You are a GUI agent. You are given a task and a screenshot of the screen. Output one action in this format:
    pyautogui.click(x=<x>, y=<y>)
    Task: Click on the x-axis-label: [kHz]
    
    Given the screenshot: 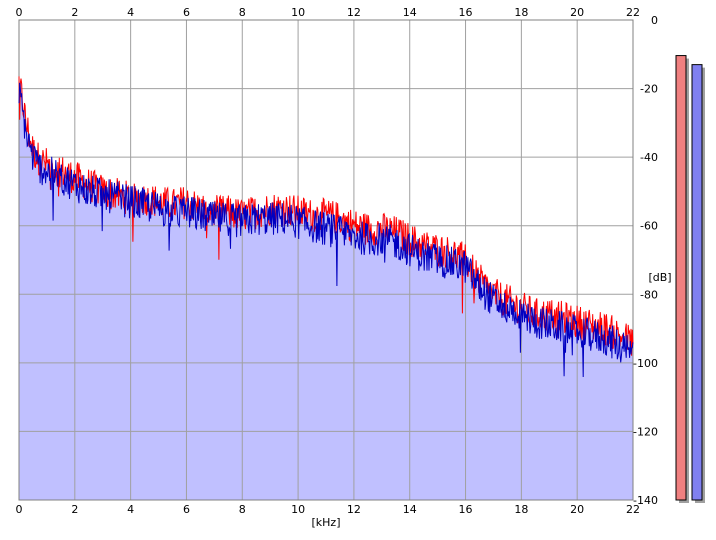 What is the action you would take?
    pyautogui.click(x=326, y=522)
    